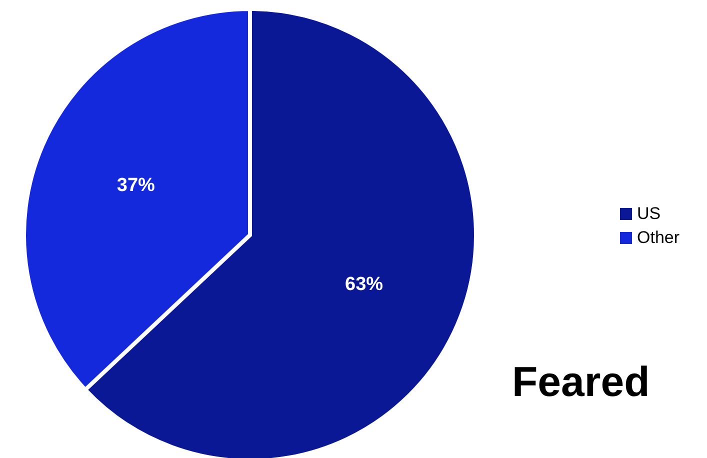 The height and width of the screenshot is (458, 707). Describe the element at coordinates (581, 382) in the screenshot. I see `text: Feared` at that location.